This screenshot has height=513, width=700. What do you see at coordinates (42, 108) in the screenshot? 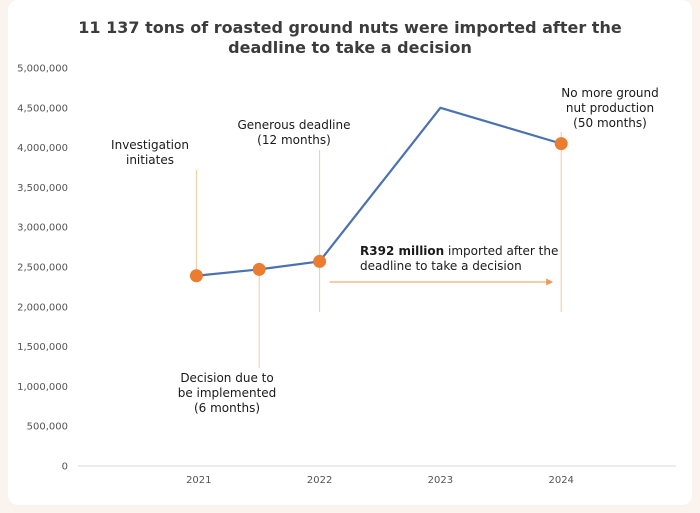
I see `y-tick-label: 4,500,000` at bounding box center [42, 108].